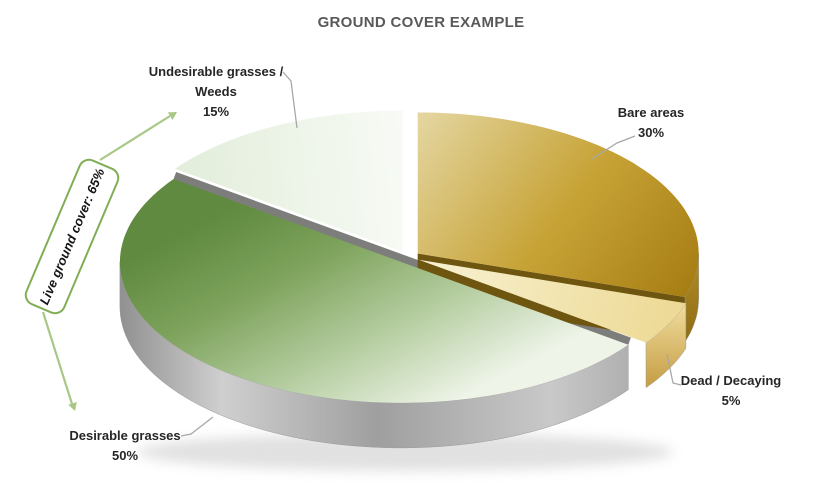 Image resolution: width=814 pixels, height=492 pixels. What do you see at coordinates (172, 116) in the screenshot?
I see `callout-arrow-up-head` at bounding box center [172, 116].